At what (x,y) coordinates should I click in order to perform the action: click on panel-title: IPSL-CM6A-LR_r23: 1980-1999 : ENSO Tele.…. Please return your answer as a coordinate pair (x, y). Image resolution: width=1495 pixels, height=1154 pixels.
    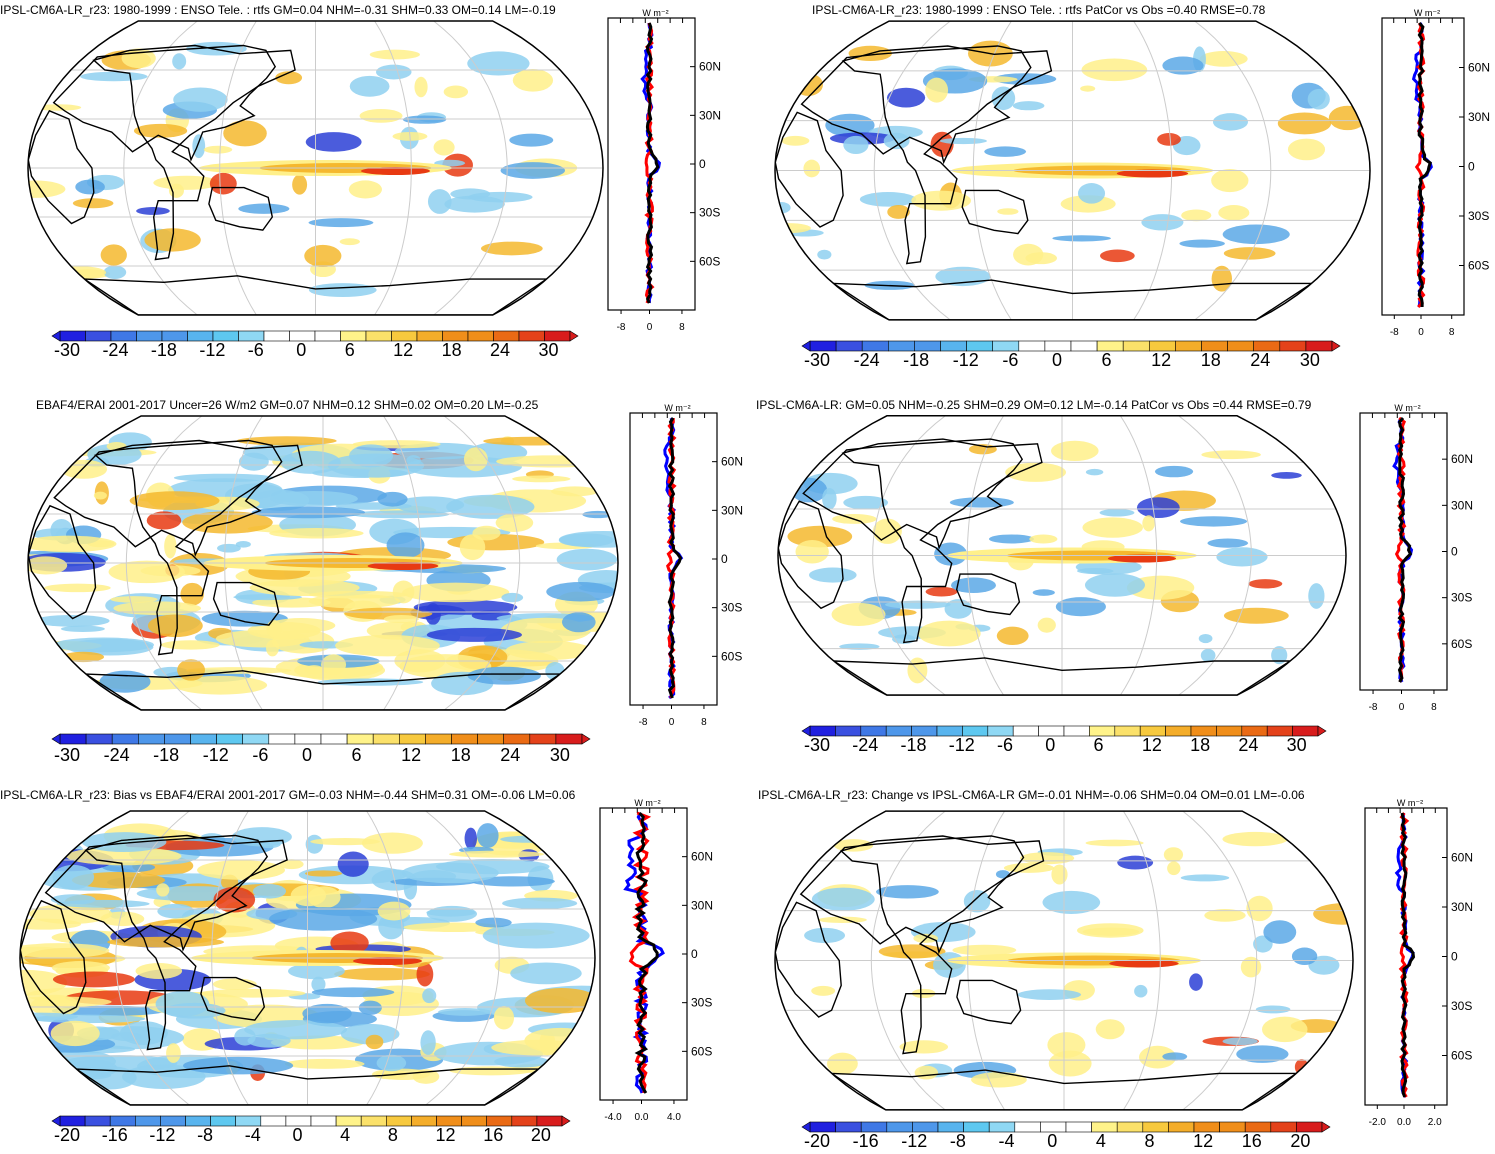
    Looking at the image, I should click on (1039, 10).